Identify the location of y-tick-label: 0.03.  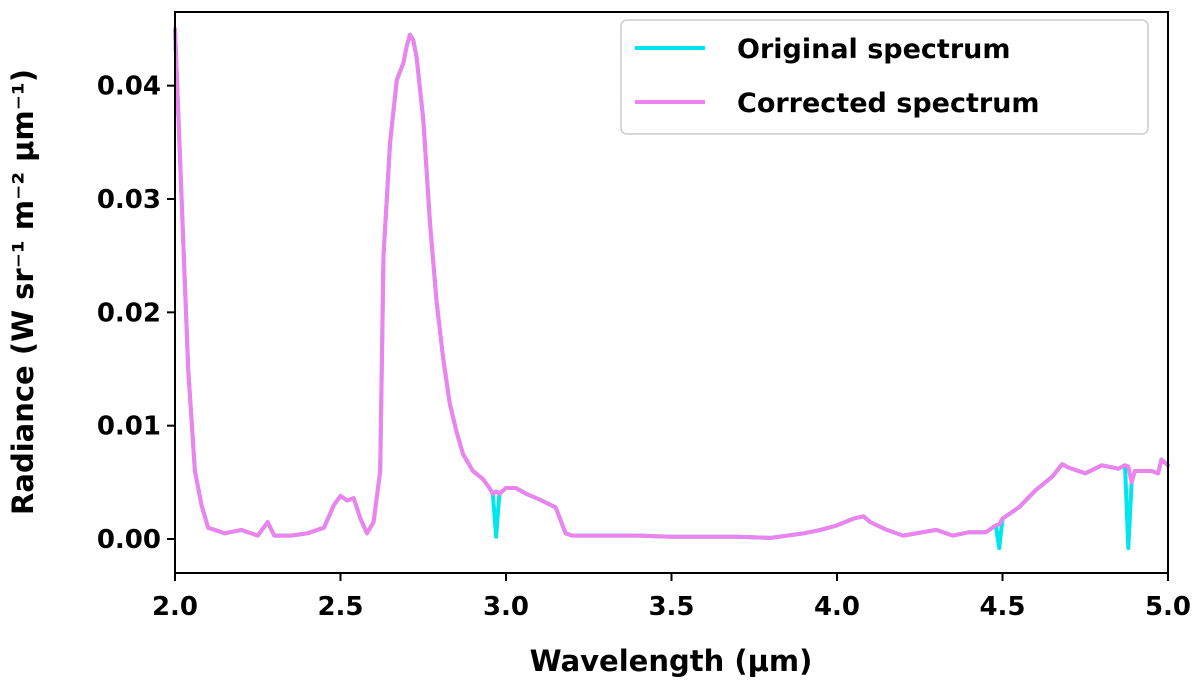
(129, 200).